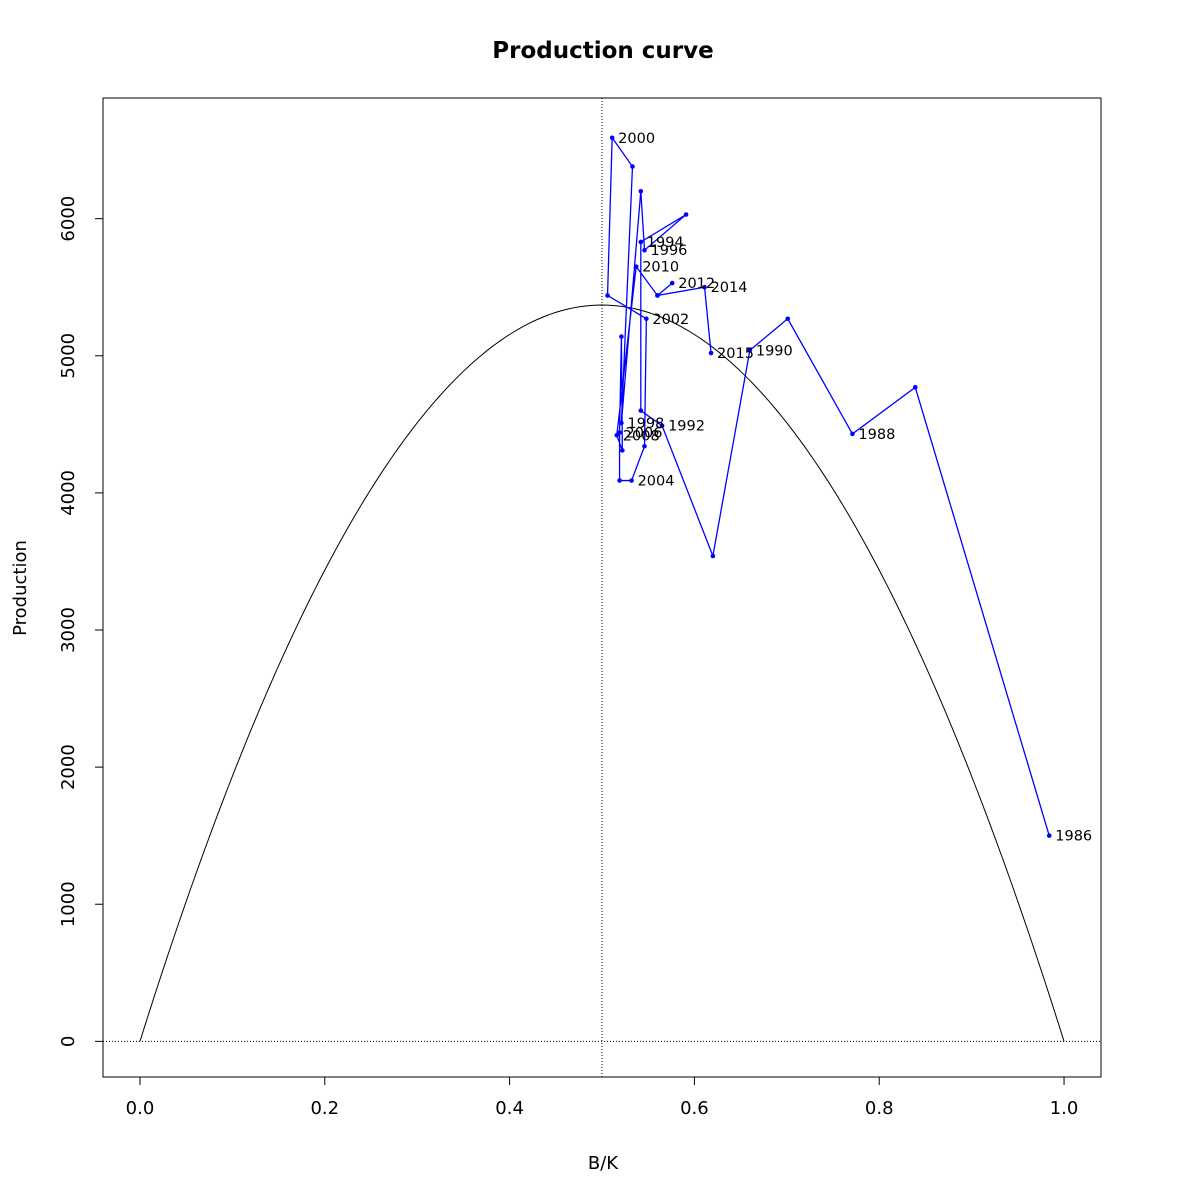  I want to click on data-point-1991, so click(713, 556).